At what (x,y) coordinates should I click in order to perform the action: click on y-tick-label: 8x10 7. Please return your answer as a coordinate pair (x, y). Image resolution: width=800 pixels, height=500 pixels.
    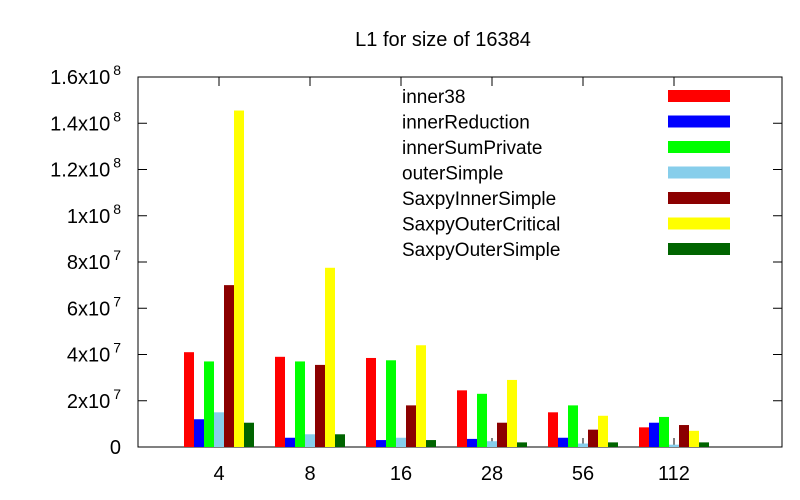
    Looking at the image, I should click on (94, 260).